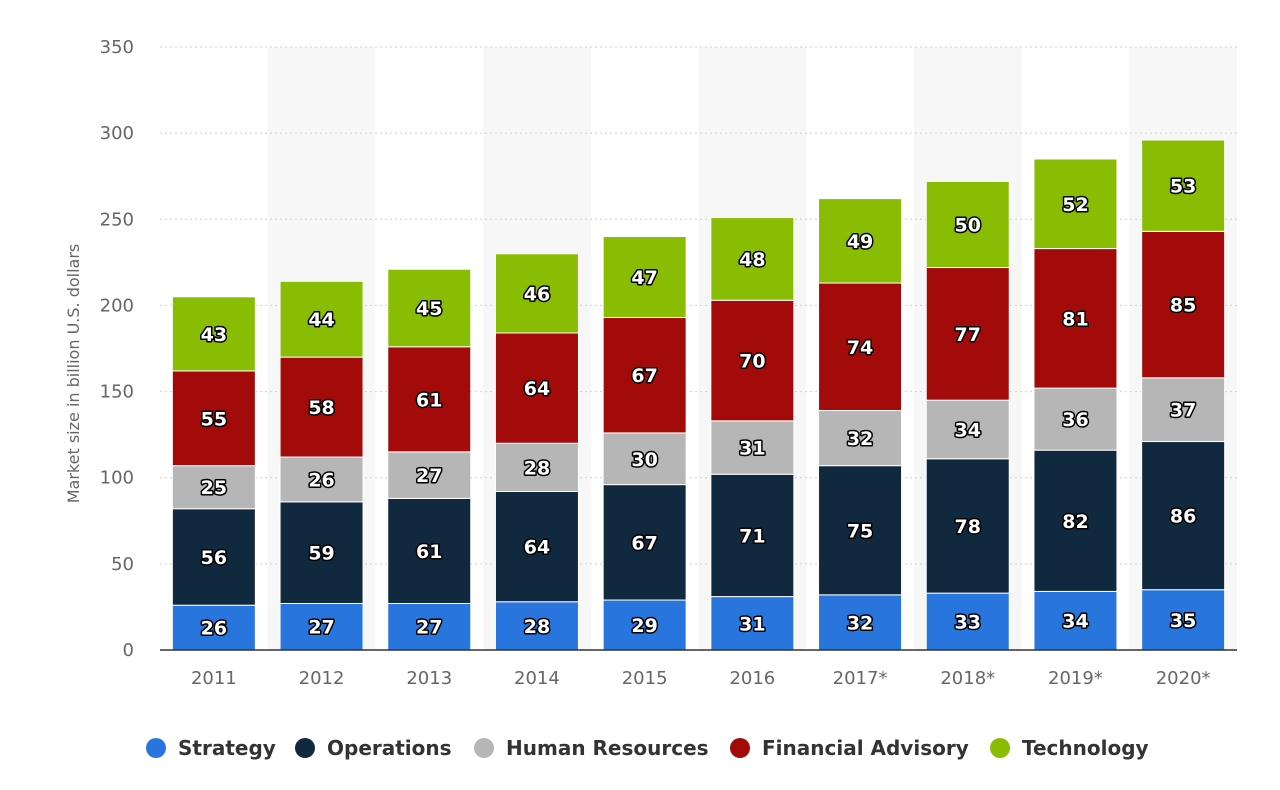  I want to click on data-label-financial-advisory-2017: 74, so click(860, 348).